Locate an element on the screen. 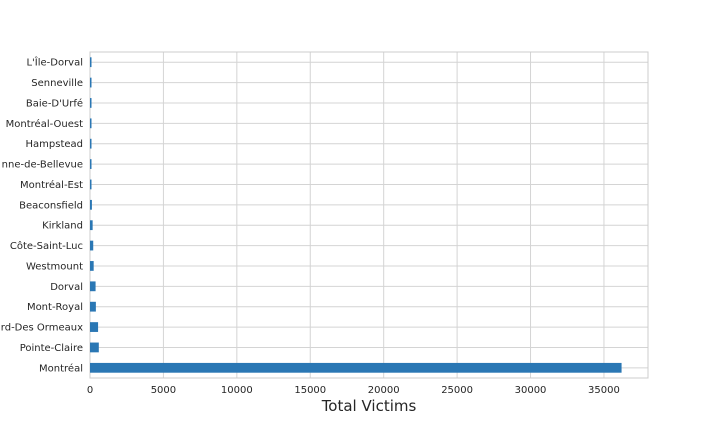 The image size is (720, 432). y-tick-label: nne-de-Bellevue is located at coordinates (42, 165).